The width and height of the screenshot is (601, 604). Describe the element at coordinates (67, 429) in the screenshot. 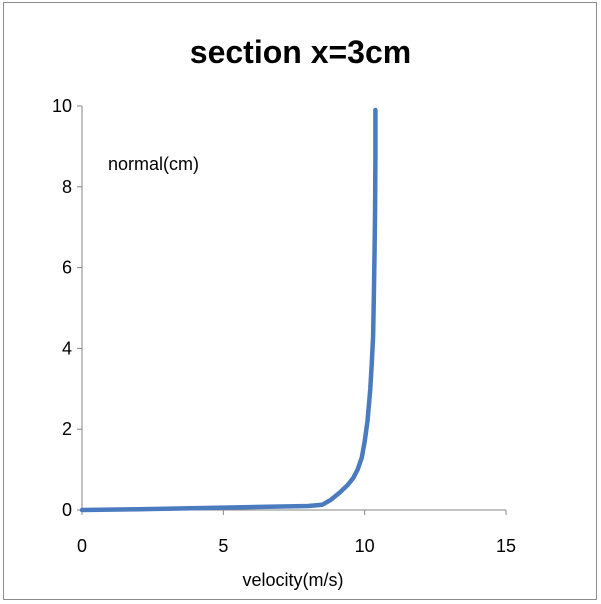

I see `y-tick-label: 2` at that location.